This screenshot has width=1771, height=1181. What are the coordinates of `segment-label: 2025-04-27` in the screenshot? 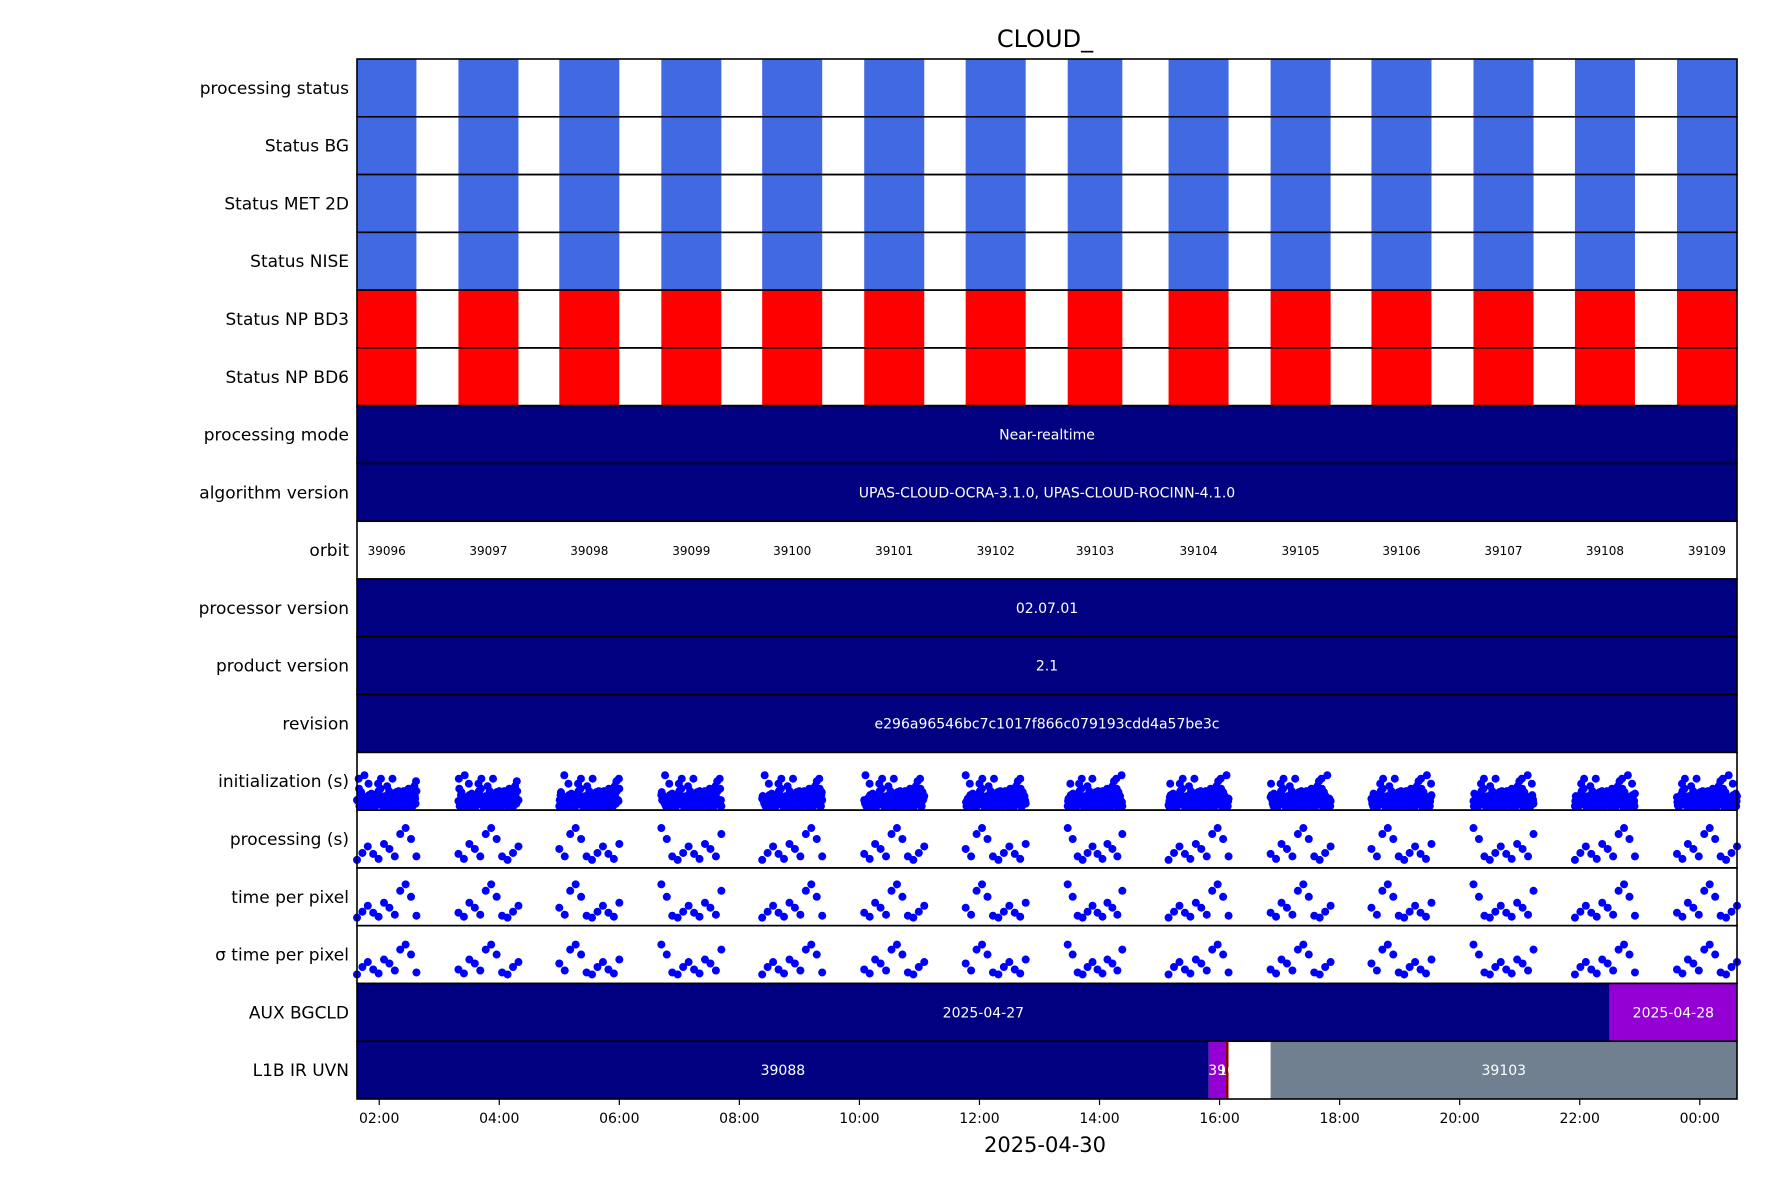 It's located at (983, 1013).